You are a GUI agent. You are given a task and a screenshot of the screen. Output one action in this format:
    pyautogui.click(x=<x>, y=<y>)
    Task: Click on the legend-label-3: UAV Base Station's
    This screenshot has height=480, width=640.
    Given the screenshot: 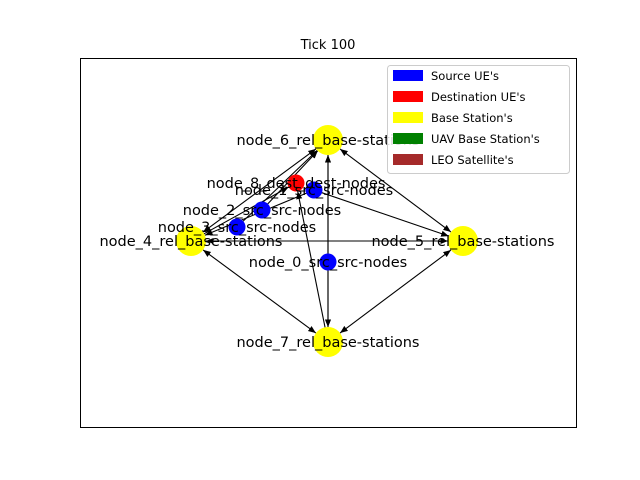 What is the action you would take?
    pyautogui.click(x=485, y=139)
    